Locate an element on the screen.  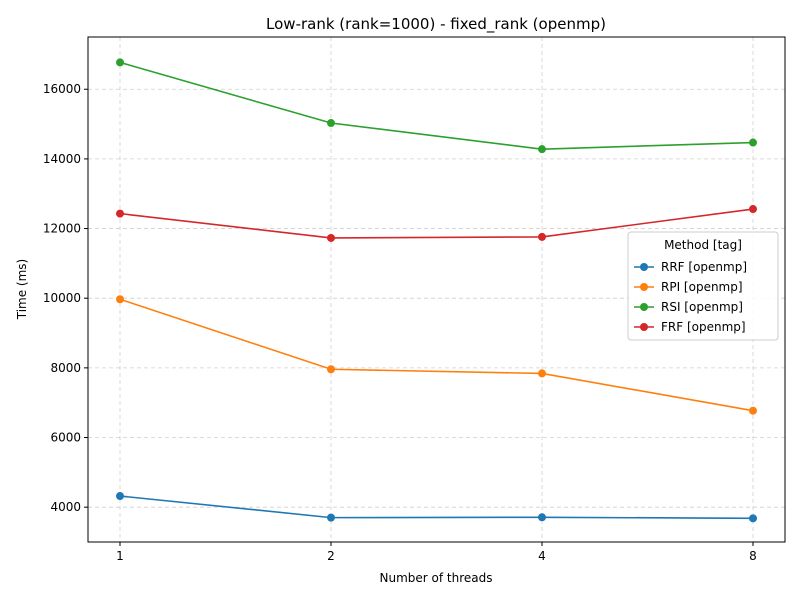
y-axis-label: Time (ms) is located at coordinates (22, 290).